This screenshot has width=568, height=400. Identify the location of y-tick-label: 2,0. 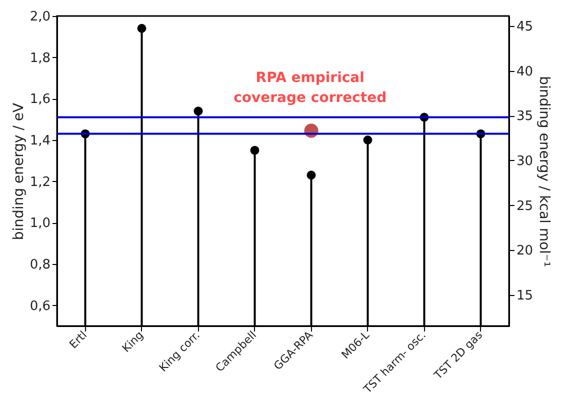
(40, 17).